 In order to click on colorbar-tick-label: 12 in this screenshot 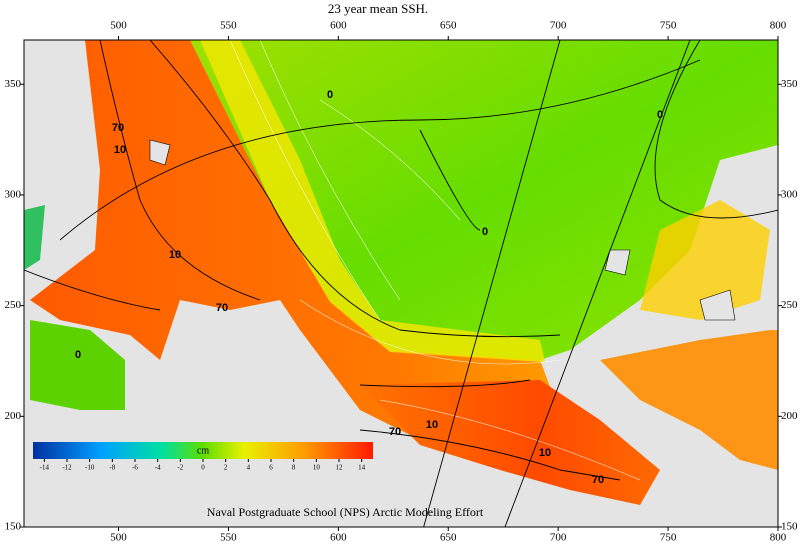, I will do `click(340, 468)`.